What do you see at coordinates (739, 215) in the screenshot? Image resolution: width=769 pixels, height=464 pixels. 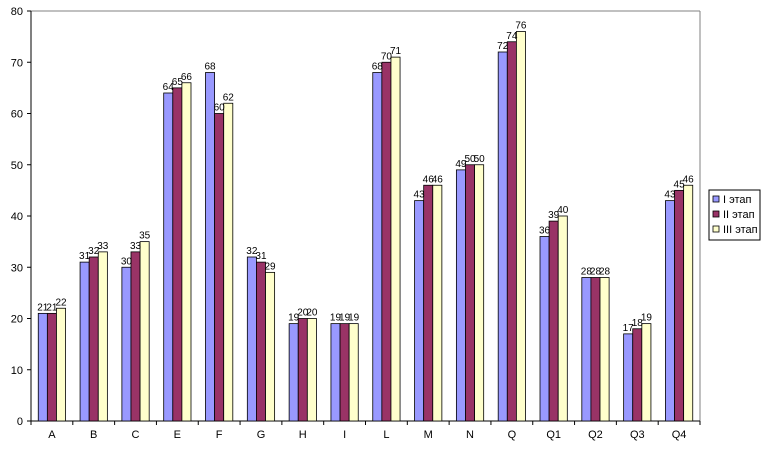 I see `legend-label: II этап` at bounding box center [739, 215].